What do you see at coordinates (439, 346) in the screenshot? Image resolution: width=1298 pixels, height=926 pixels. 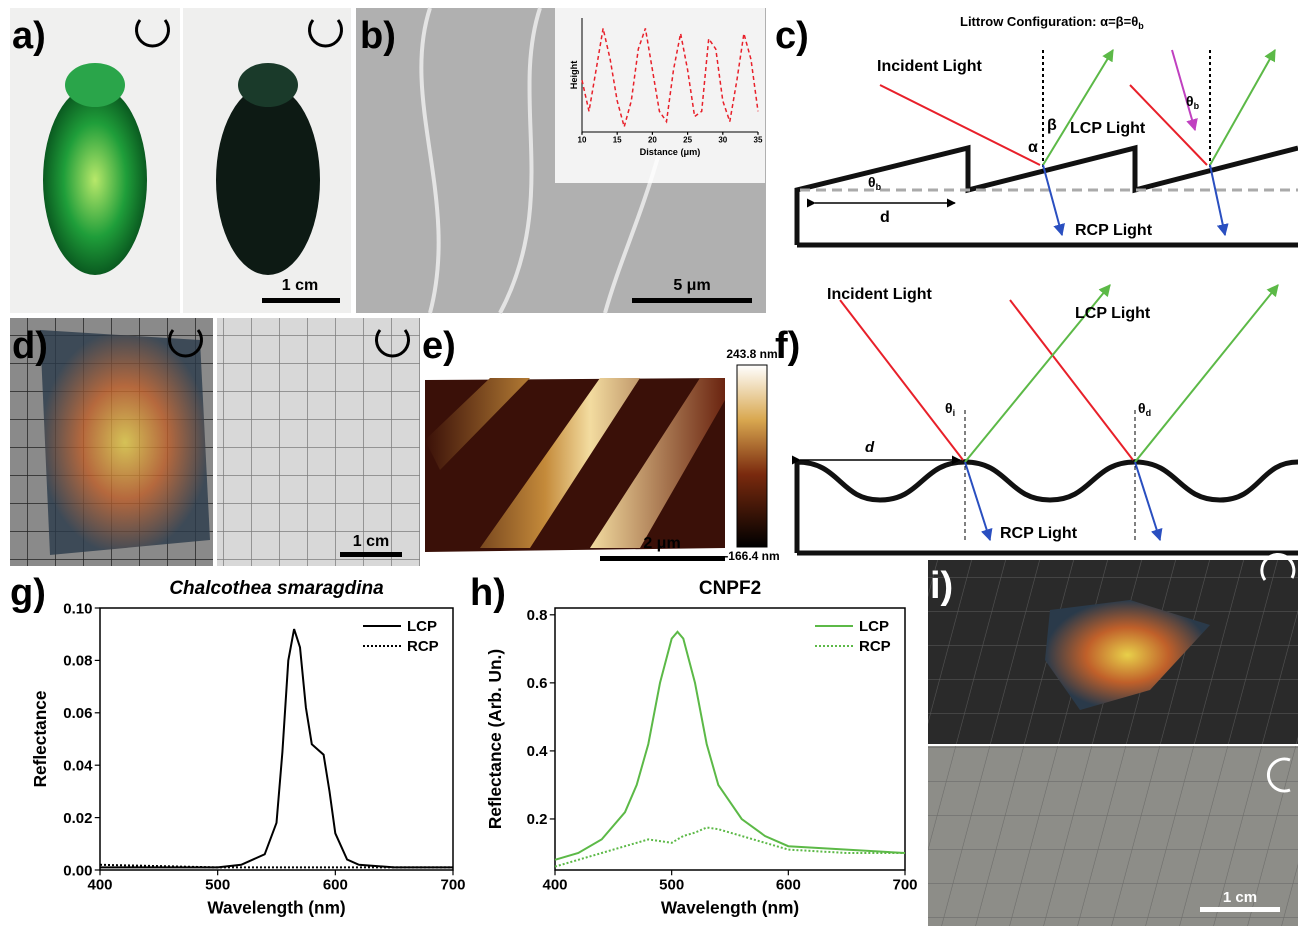 I see `panel-label: e)` at bounding box center [439, 346].